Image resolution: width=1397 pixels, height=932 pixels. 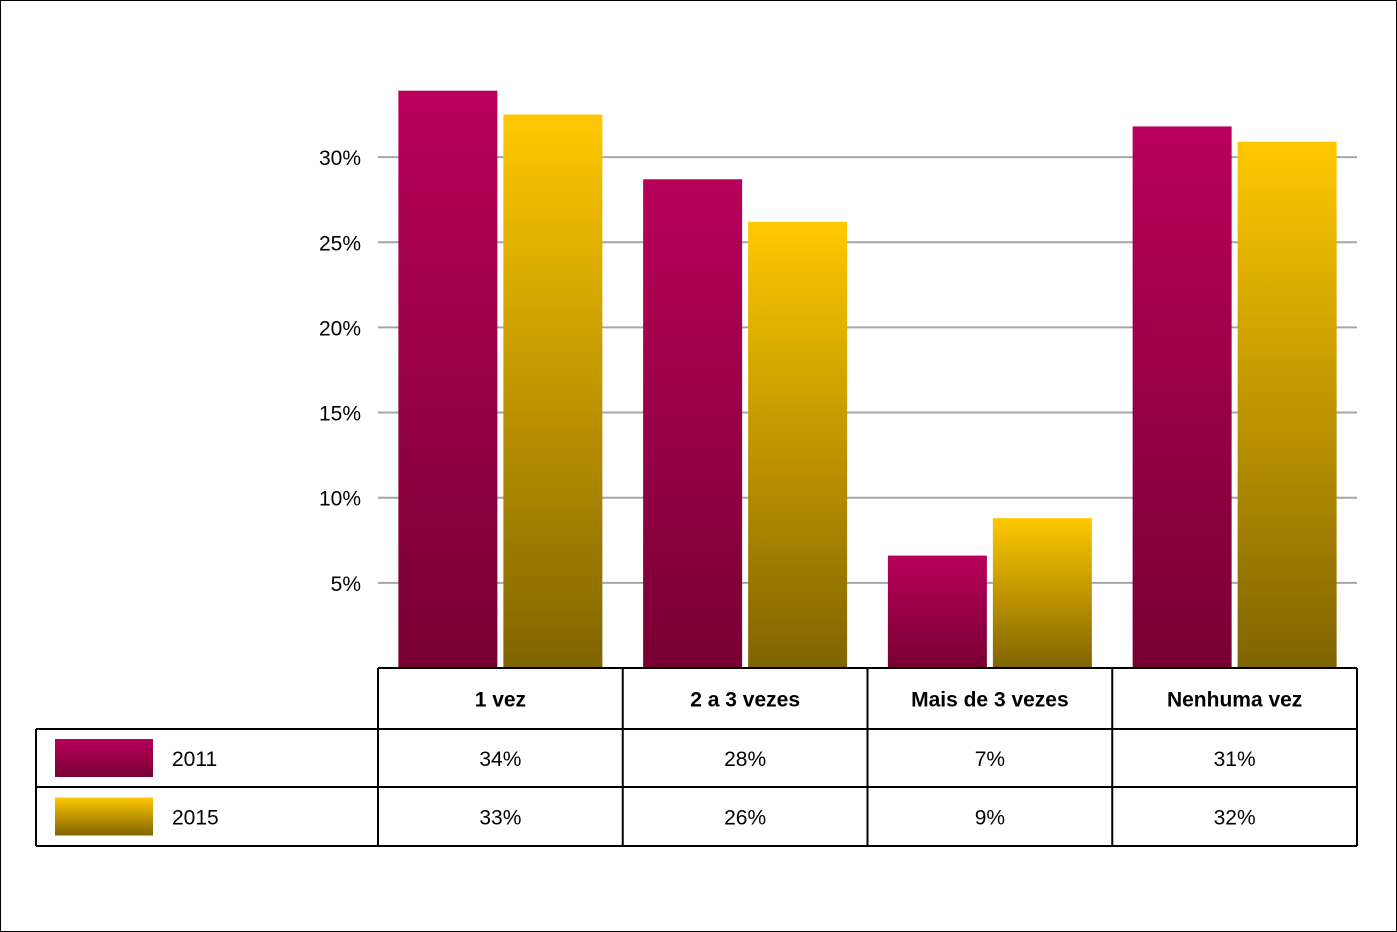 I want to click on table-cell-value: 32%, so click(x=1235, y=818).